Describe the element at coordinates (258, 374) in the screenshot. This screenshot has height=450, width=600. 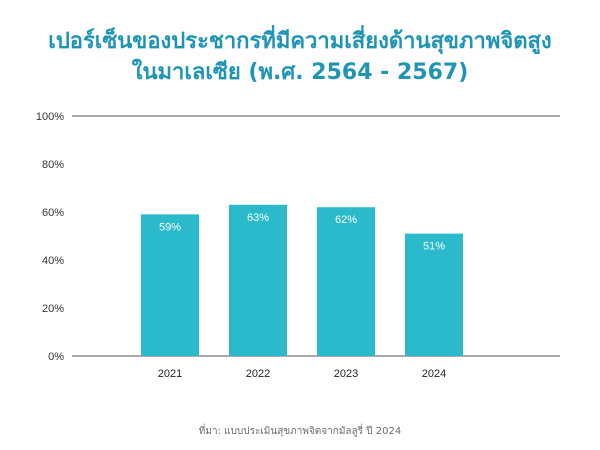
I see `x-tick-label: 2022` at that location.